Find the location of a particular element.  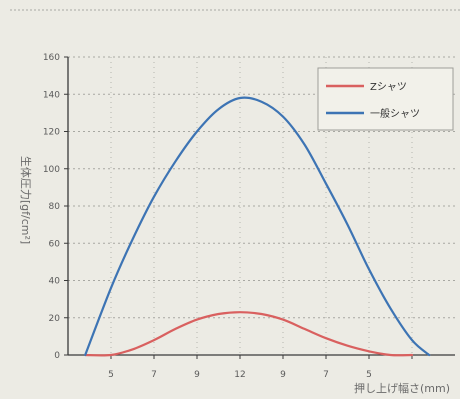

x-tick-label-3: 9 is located at coordinates (197, 375).